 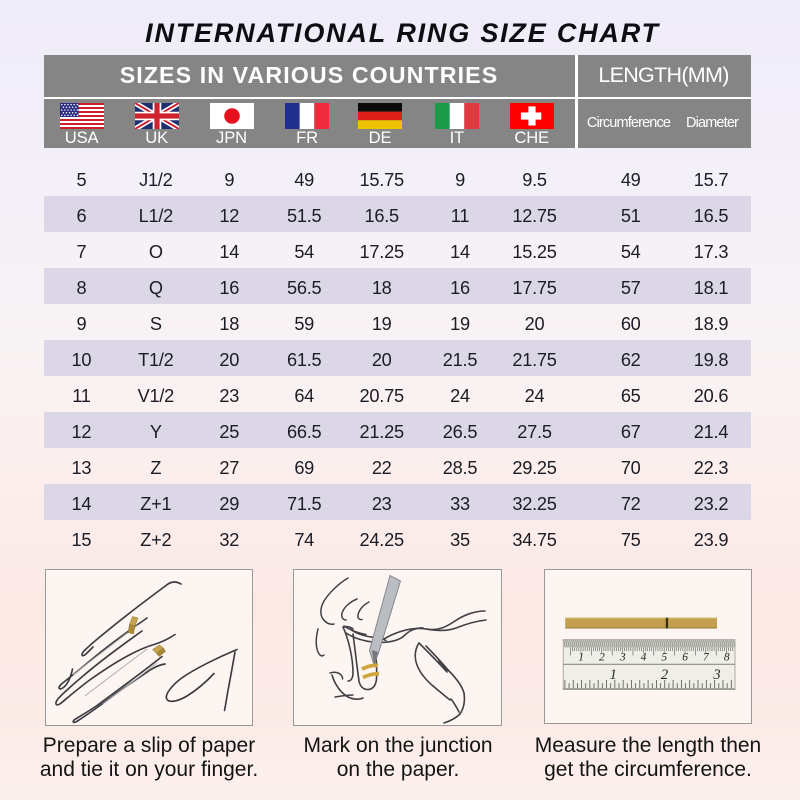 What do you see at coordinates (726, 658) in the screenshot?
I see `svg-text: 8` at bounding box center [726, 658].